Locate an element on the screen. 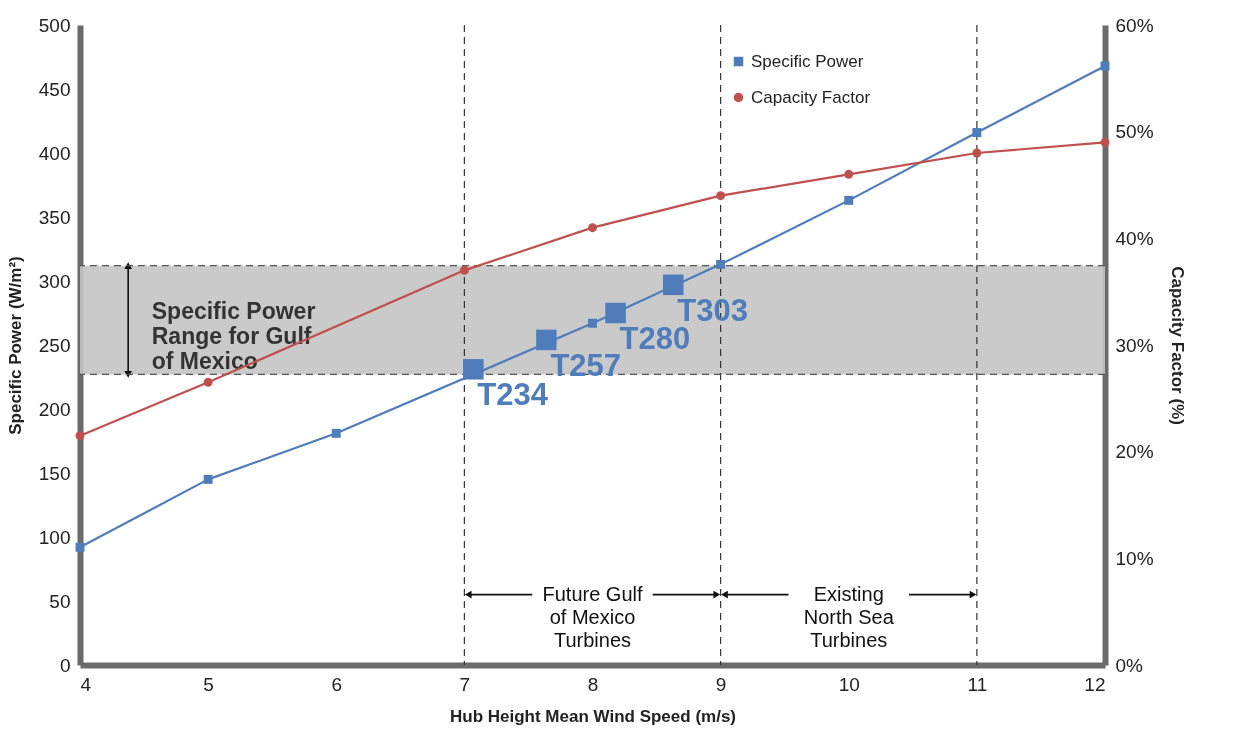 This screenshot has height=751, width=1255. y2-tick-label: 0% is located at coordinates (1129, 665).